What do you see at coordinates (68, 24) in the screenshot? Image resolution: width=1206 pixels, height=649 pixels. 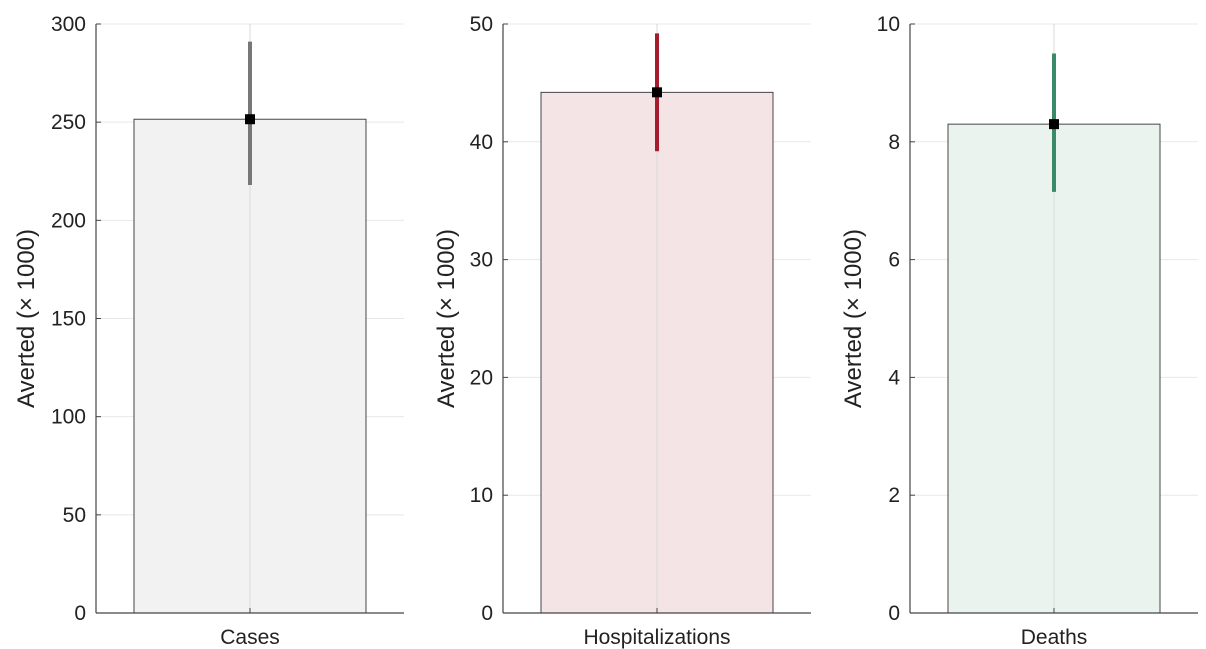 I see `y-tick-label: 300` at bounding box center [68, 24].